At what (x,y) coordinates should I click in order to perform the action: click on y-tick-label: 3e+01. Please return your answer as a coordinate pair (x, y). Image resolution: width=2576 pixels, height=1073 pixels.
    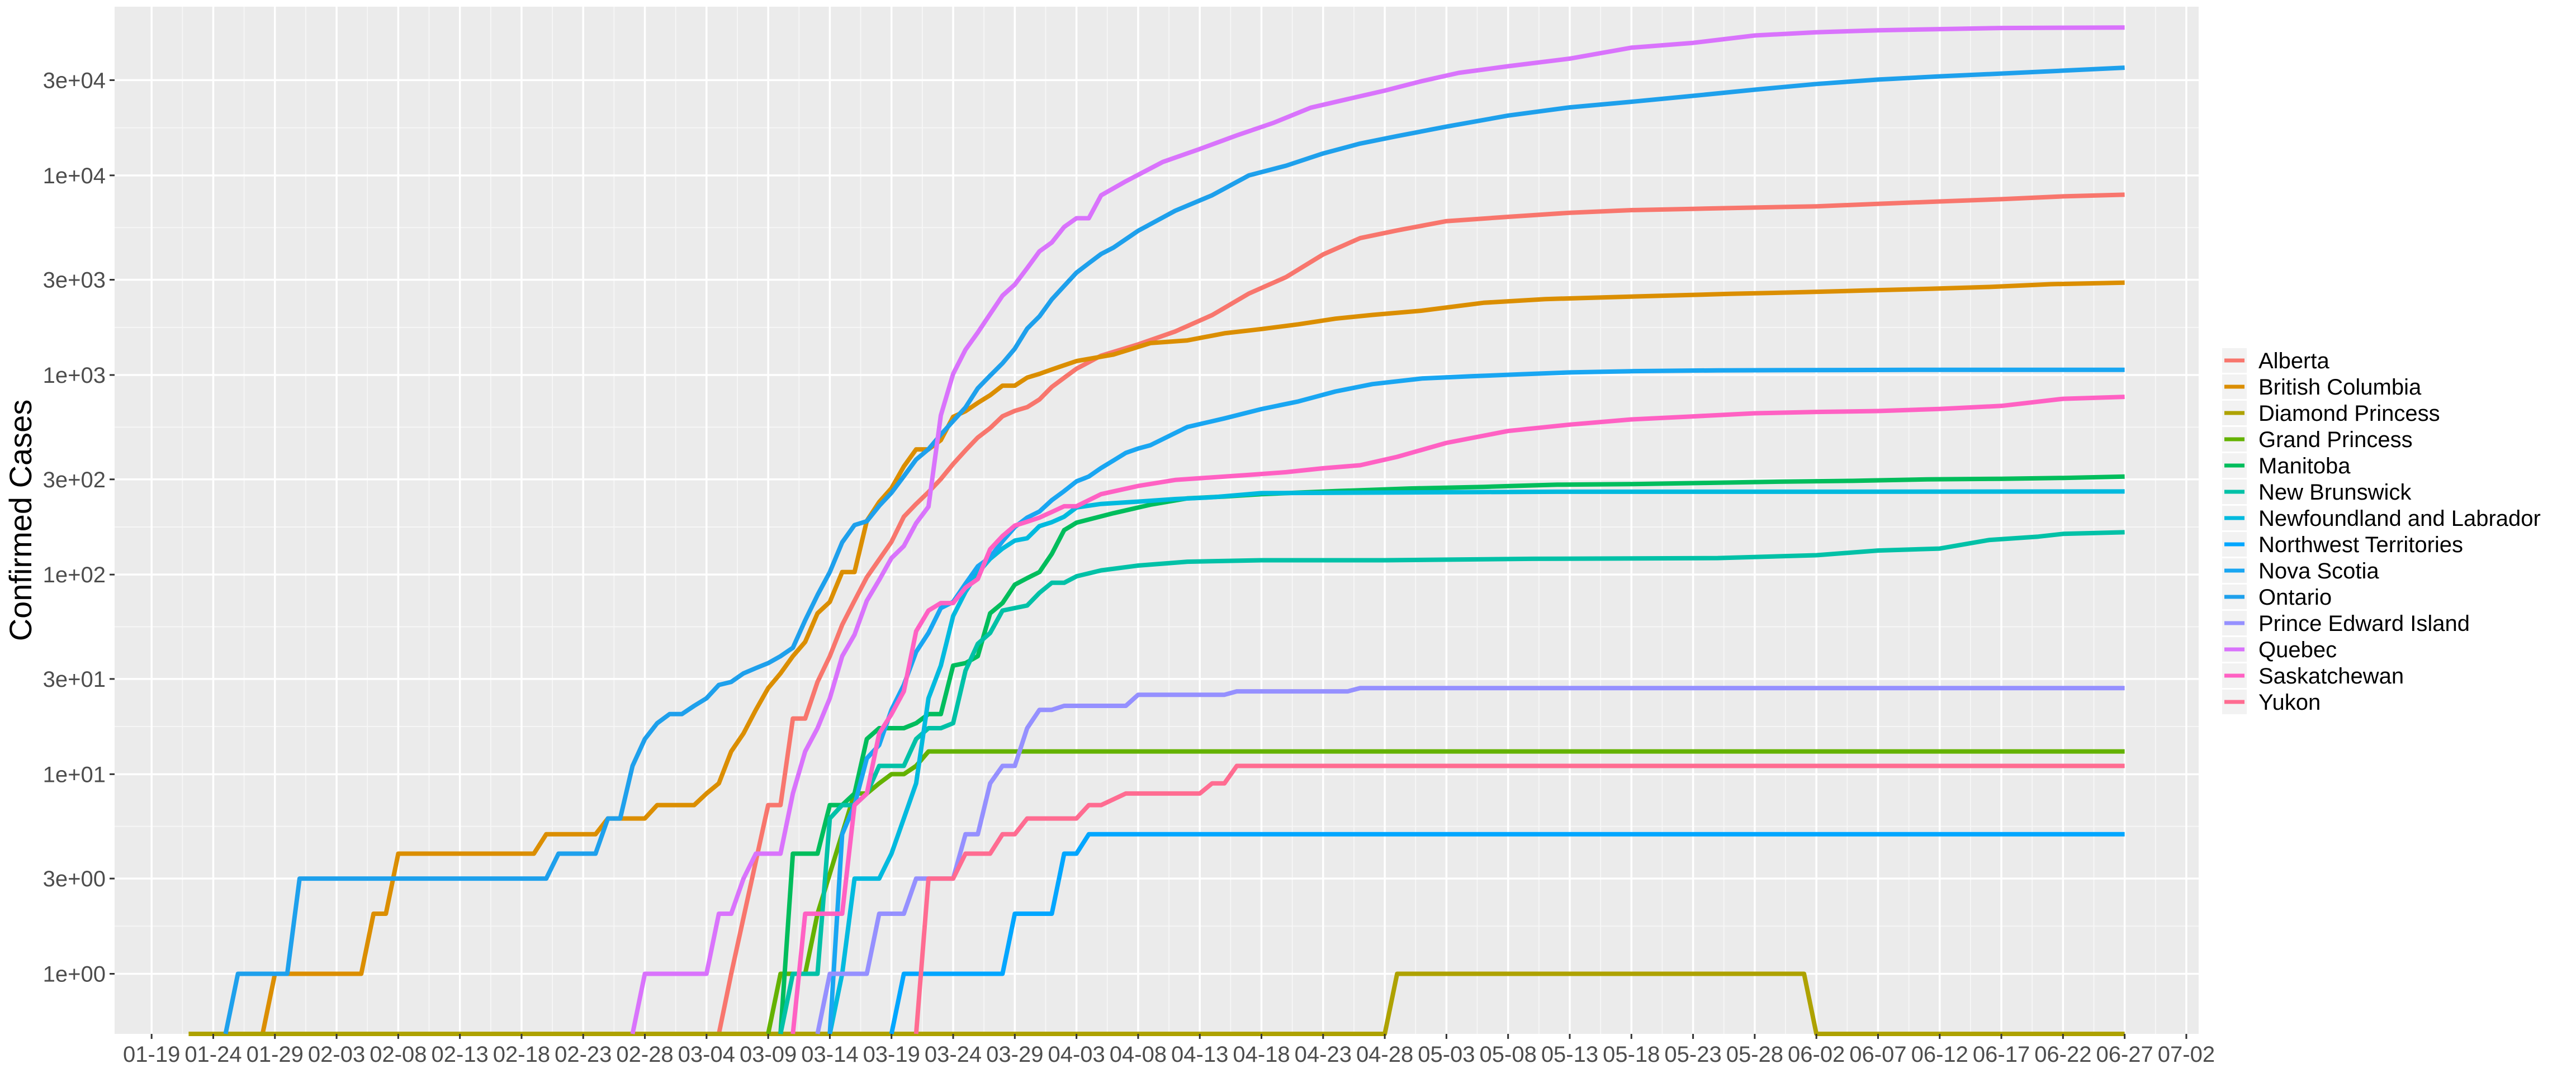
    Looking at the image, I should click on (74, 679).